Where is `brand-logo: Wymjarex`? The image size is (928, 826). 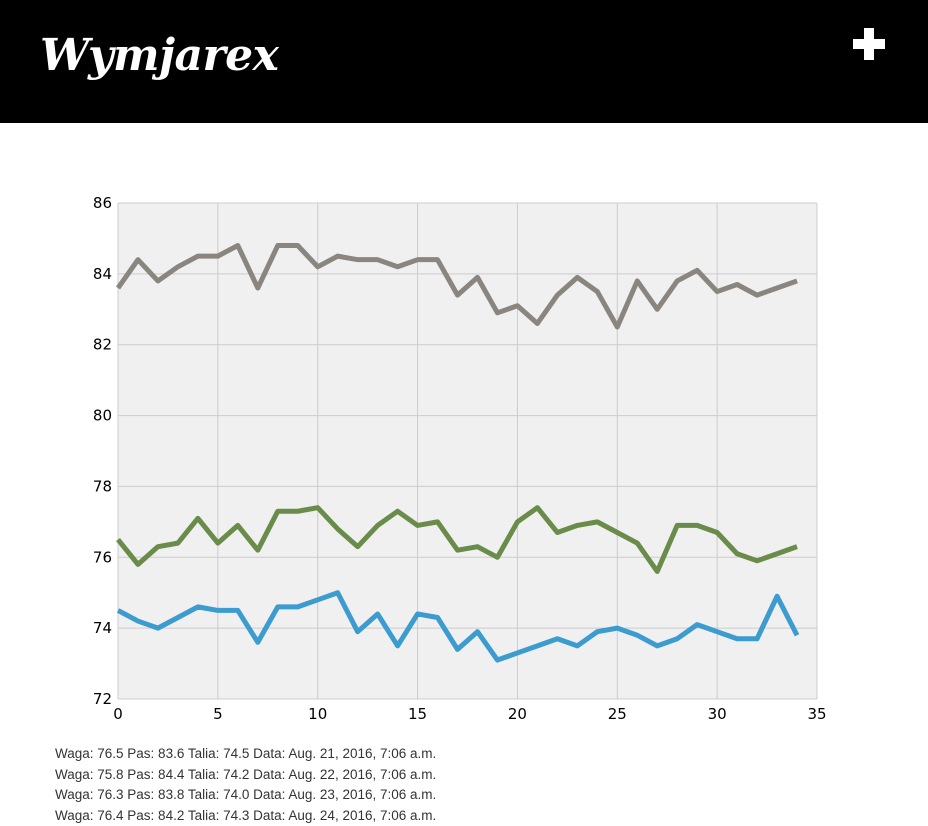
brand-logo: Wymjarex is located at coordinates (159, 56).